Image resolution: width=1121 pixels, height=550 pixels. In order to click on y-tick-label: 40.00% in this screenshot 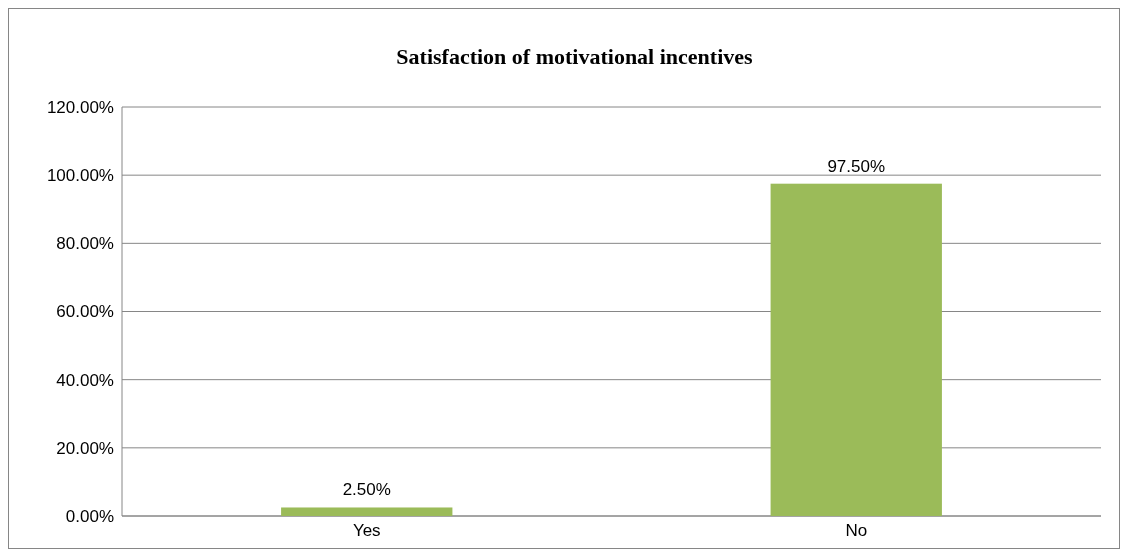, I will do `click(85, 380)`.